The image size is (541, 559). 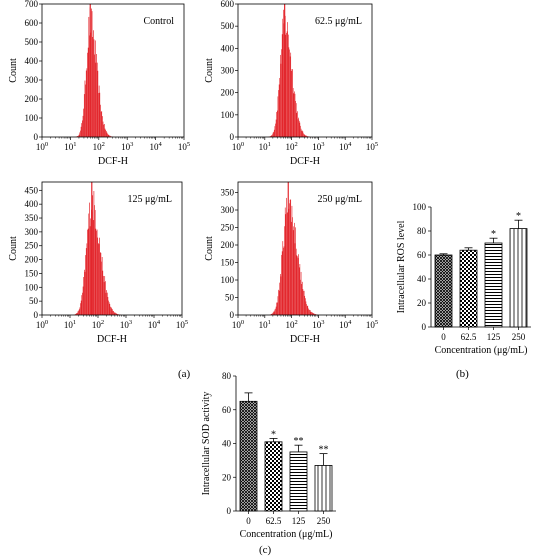 I want to click on y-tick-label: 20, so click(x=422, y=303).